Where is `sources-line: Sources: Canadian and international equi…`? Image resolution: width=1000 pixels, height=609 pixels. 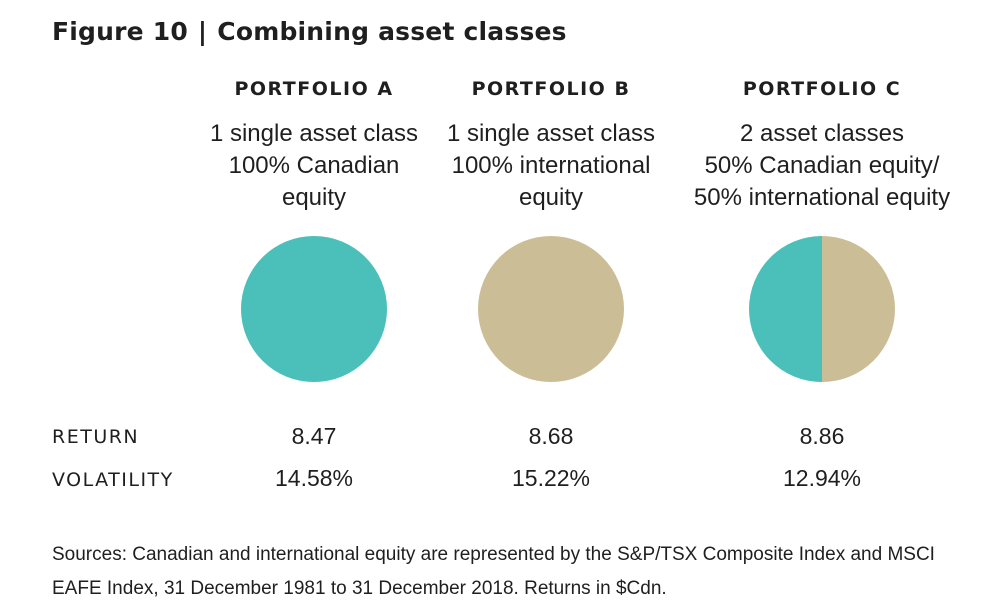
sources-line: Sources: Canadian and international equi… is located at coordinates (493, 554).